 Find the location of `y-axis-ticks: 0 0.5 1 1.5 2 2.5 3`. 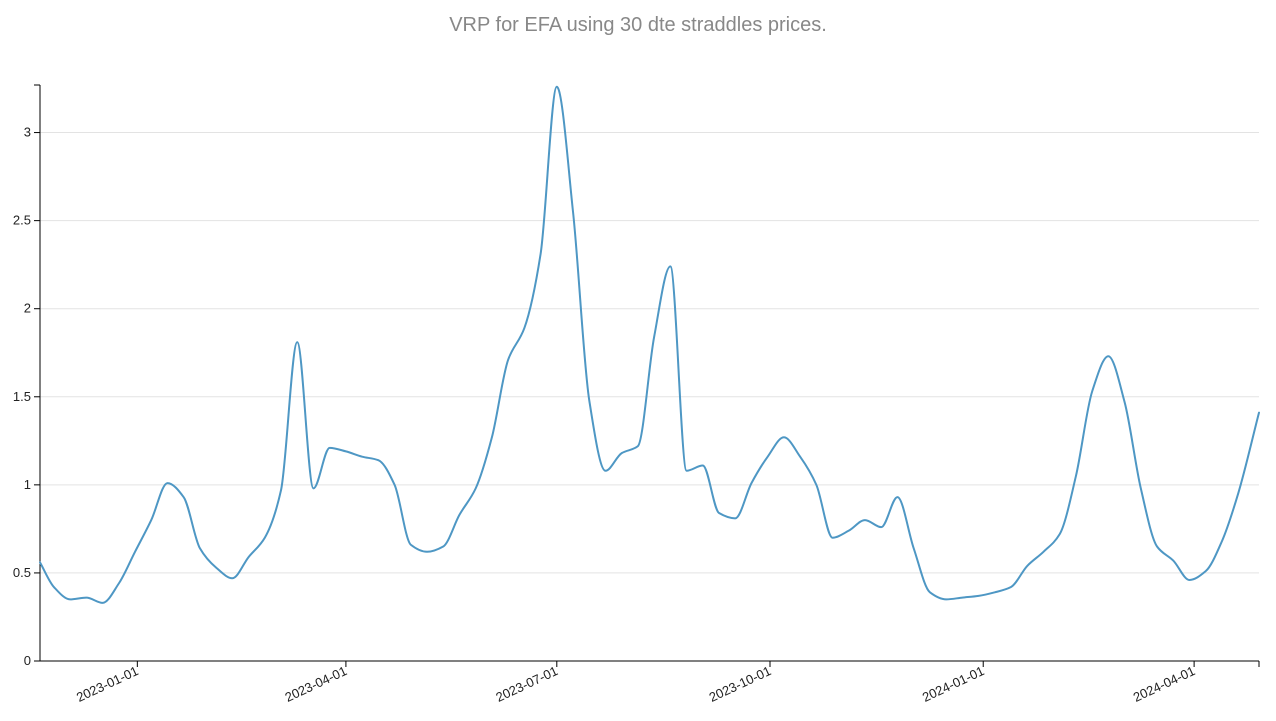

y-axis-ticks: 0 0.5 1 1.5 2 2.5 3 is located at coordinates (26, 376).